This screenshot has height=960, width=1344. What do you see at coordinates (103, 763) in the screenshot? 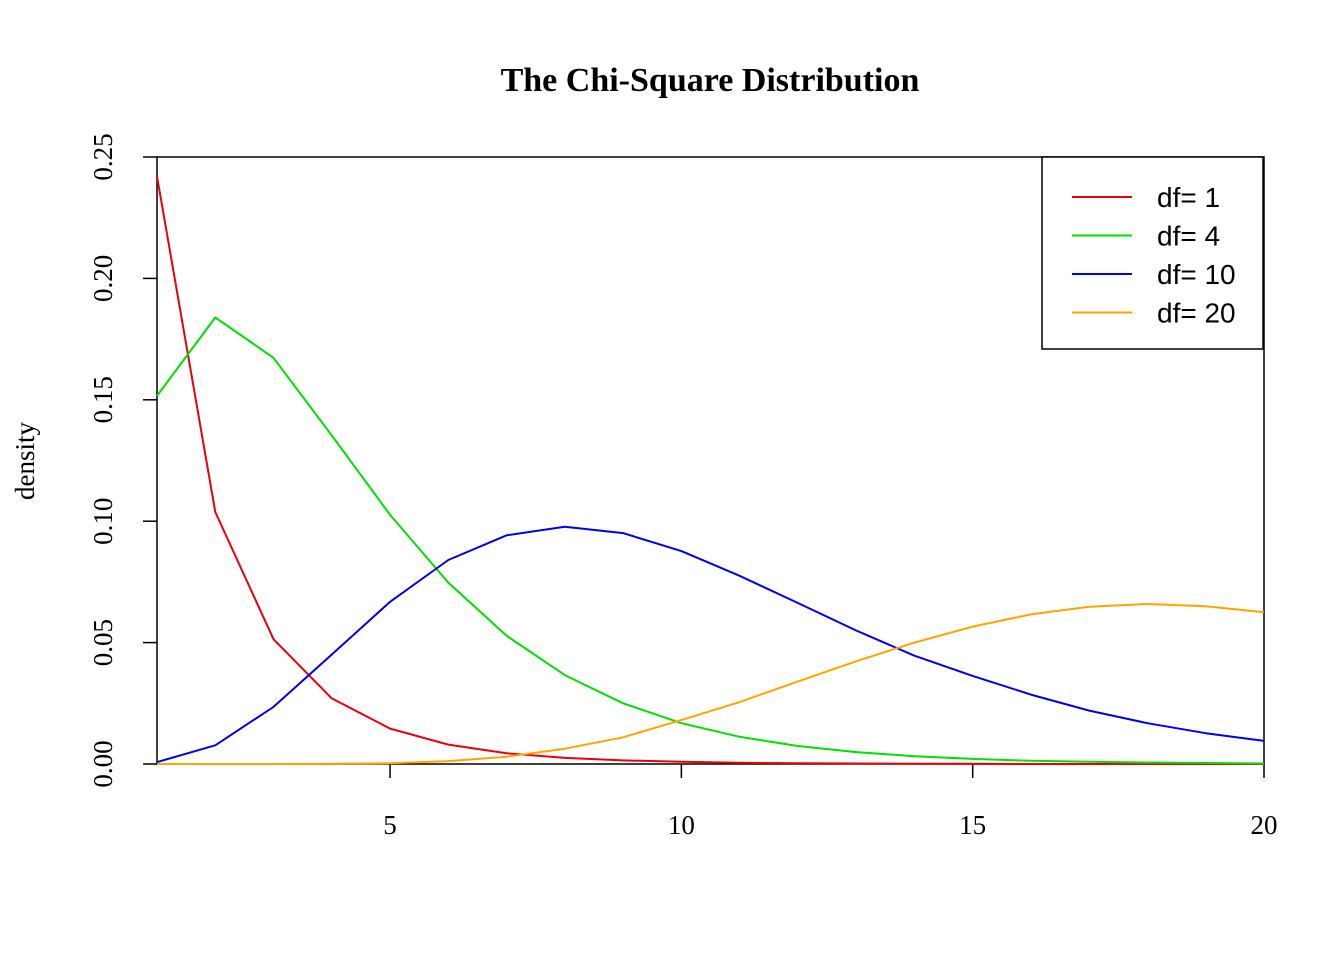
I see `y-tick-label: 0.00` at bounding box center [103, 763].